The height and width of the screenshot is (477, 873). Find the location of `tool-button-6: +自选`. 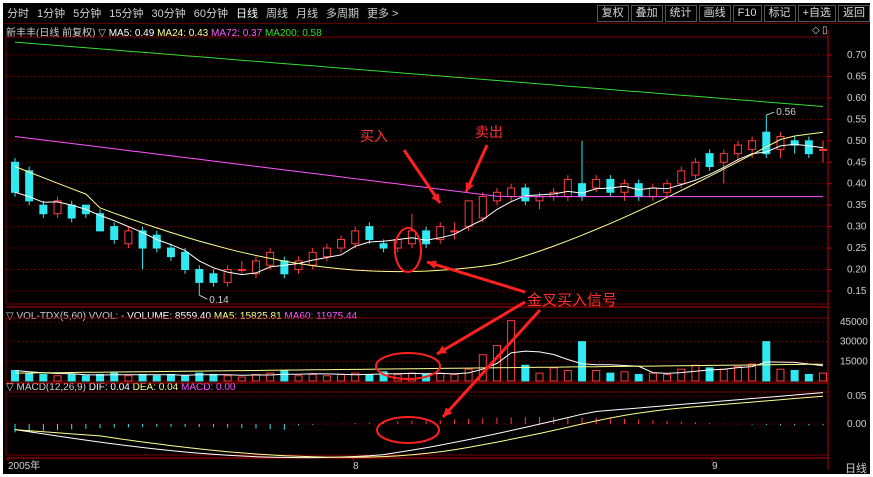

tool-button-6: +自选 is located at coordinates (816, 13).